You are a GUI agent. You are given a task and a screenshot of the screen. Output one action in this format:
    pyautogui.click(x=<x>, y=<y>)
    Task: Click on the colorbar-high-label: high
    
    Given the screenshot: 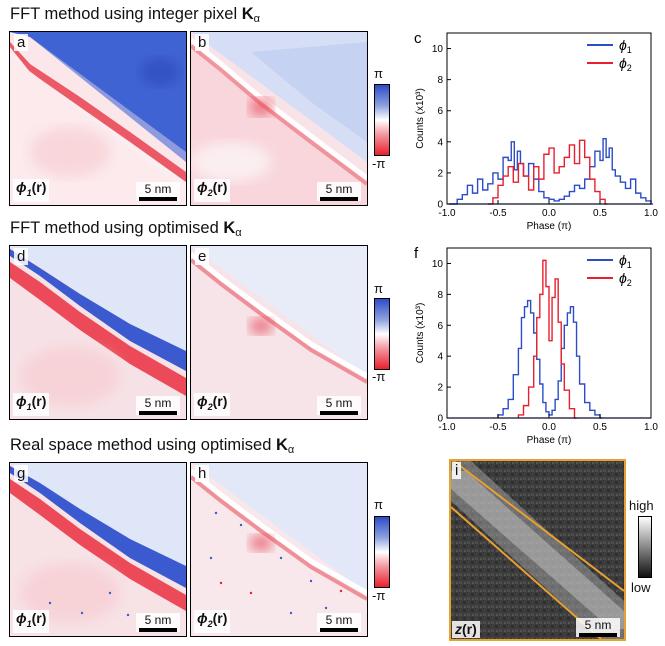 What is the action you would take?
    pyautogui.click(x=641, y=505)
    